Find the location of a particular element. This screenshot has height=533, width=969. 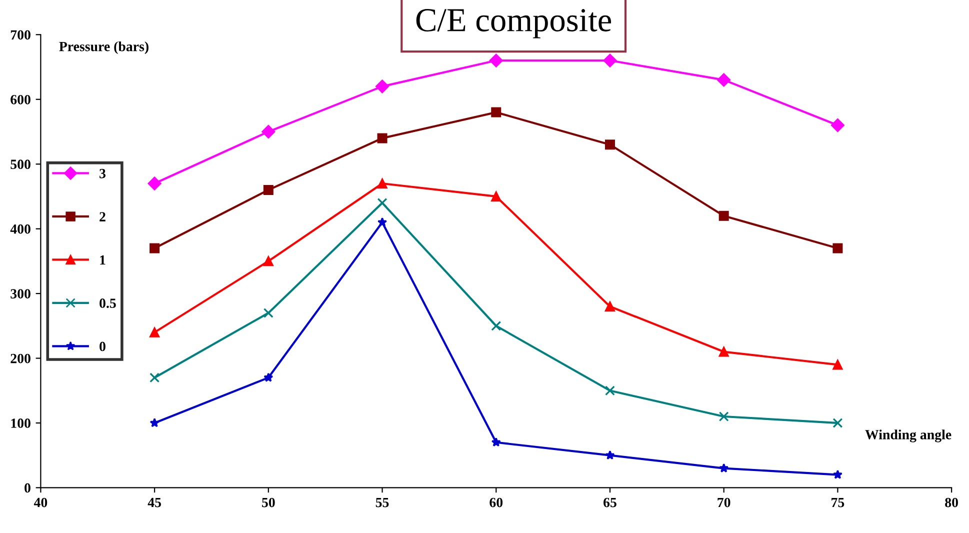

y-tick-label: 500 is located at coordinates (20, 165).